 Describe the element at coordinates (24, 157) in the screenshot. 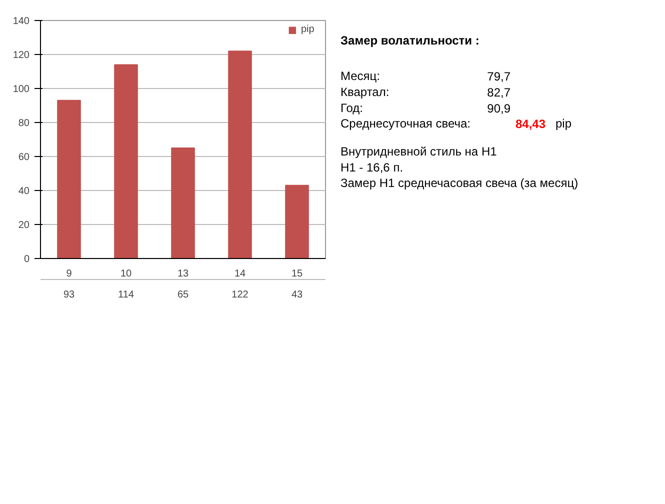

I see `y-tick-label: 60` at that location.